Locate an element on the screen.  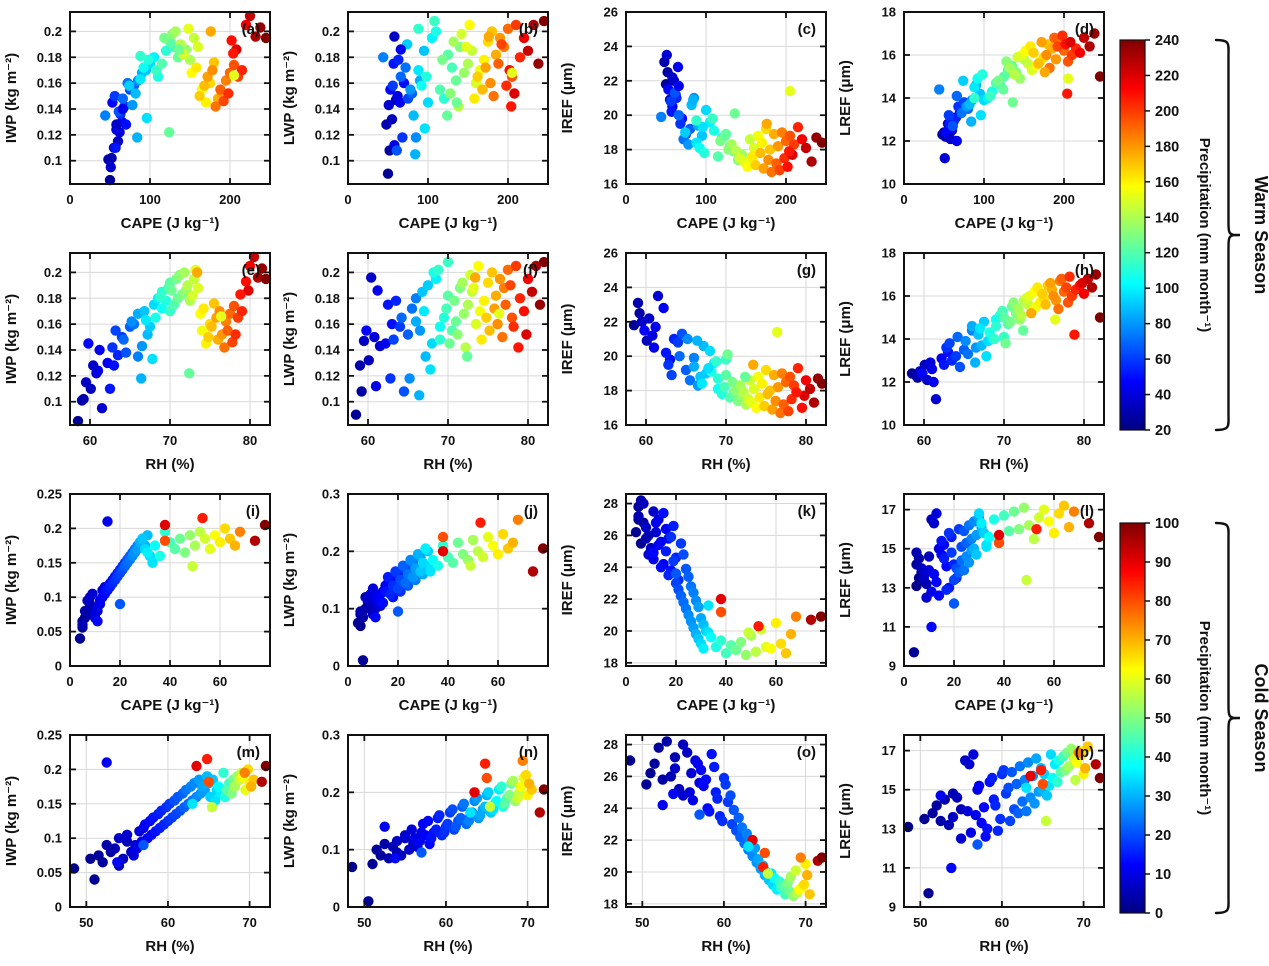
x-tick-label: 0 is located at coordinates (69, 681).